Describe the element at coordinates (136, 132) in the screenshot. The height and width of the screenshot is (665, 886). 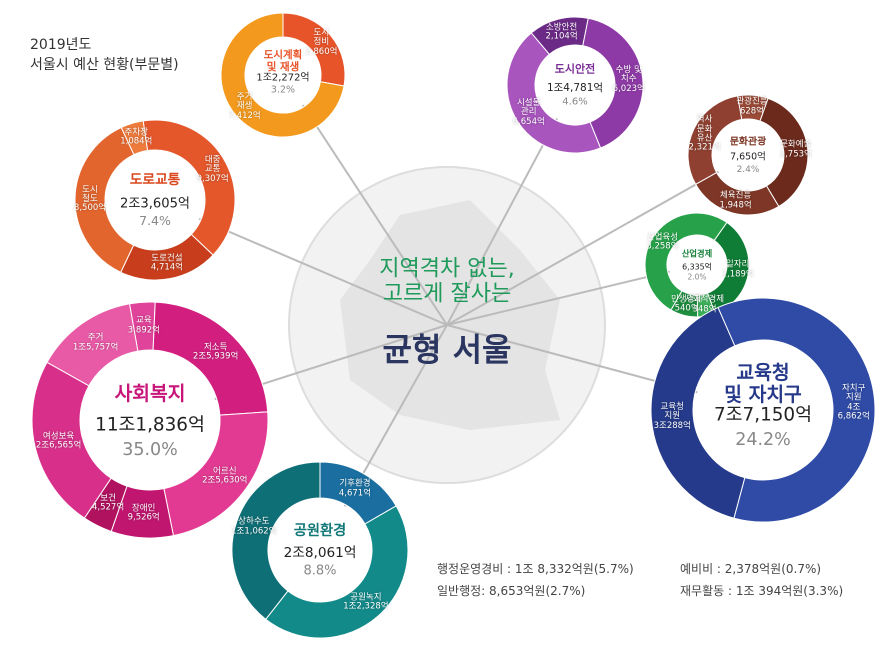
I see `segment-name: 주차장` at that location.